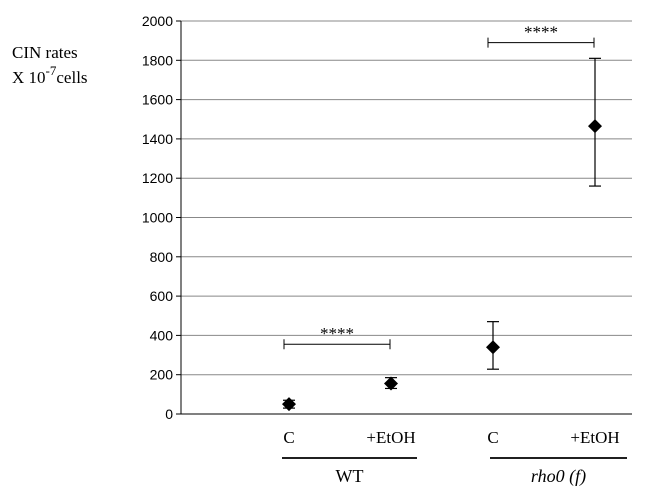 This screenshot has height=488, width=647. I want to click on y-axis-label-line2: X 10-7cells, so click(50, 75).